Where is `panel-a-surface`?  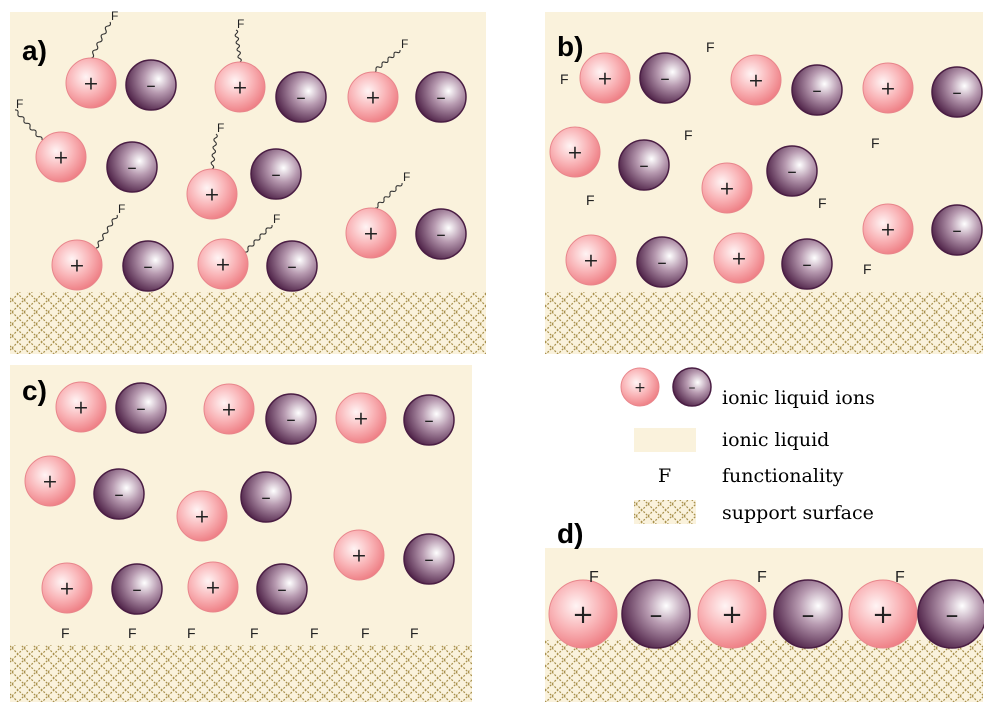
panel-a-surface is located at coordinates (248, 323).